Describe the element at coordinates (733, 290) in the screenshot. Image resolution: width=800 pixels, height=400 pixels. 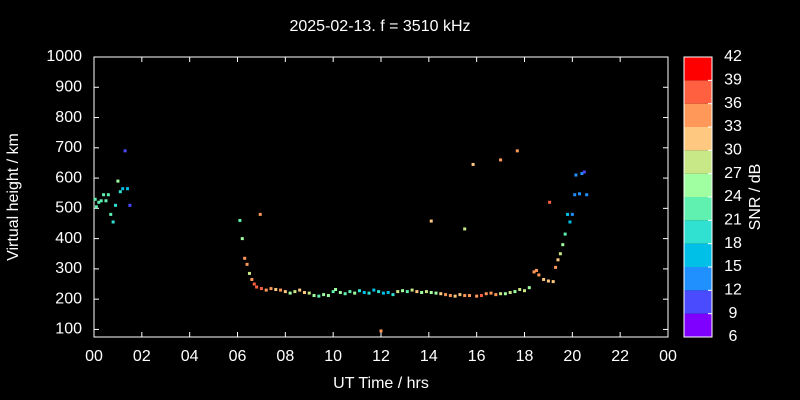
I see `colorbar-tick-label: 12` at that location.